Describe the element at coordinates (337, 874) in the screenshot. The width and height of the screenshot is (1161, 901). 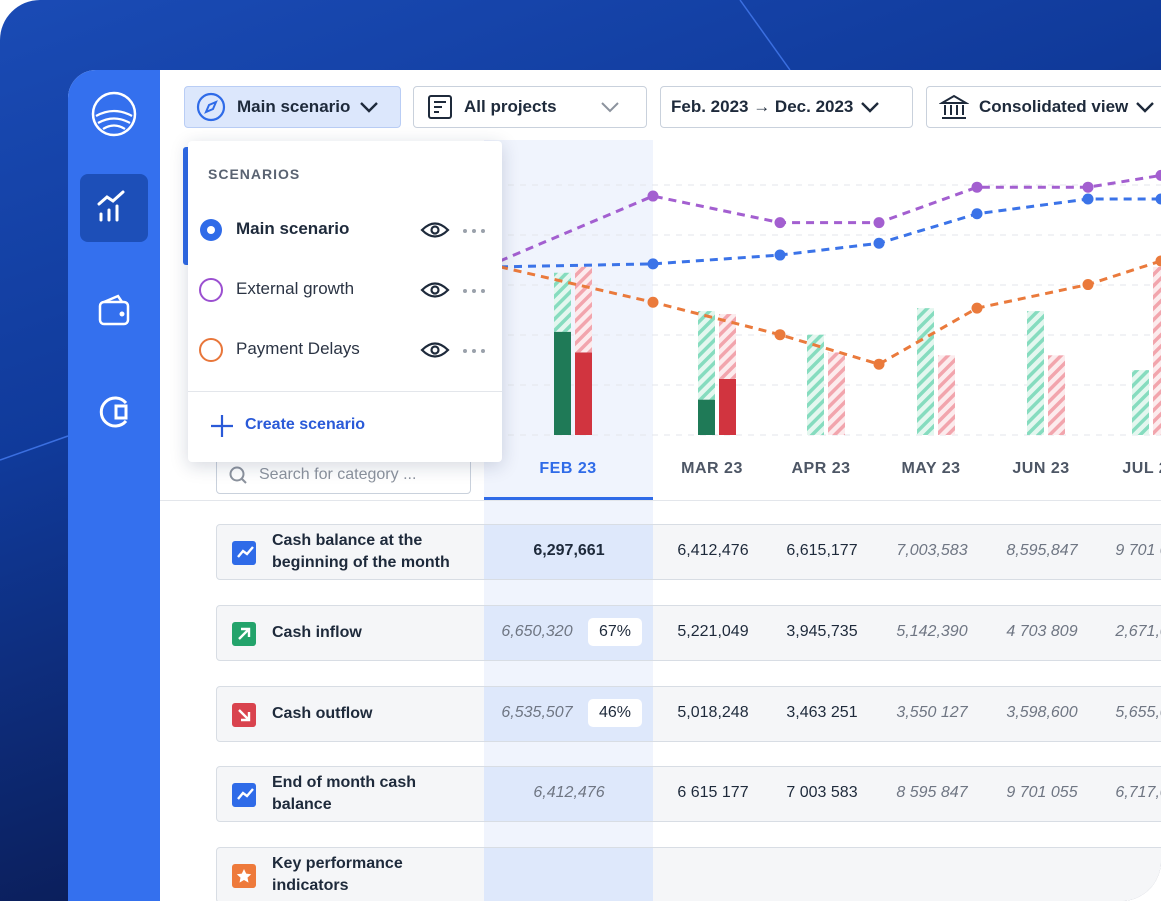
I see `row-label: Key performance indicators` at that location.